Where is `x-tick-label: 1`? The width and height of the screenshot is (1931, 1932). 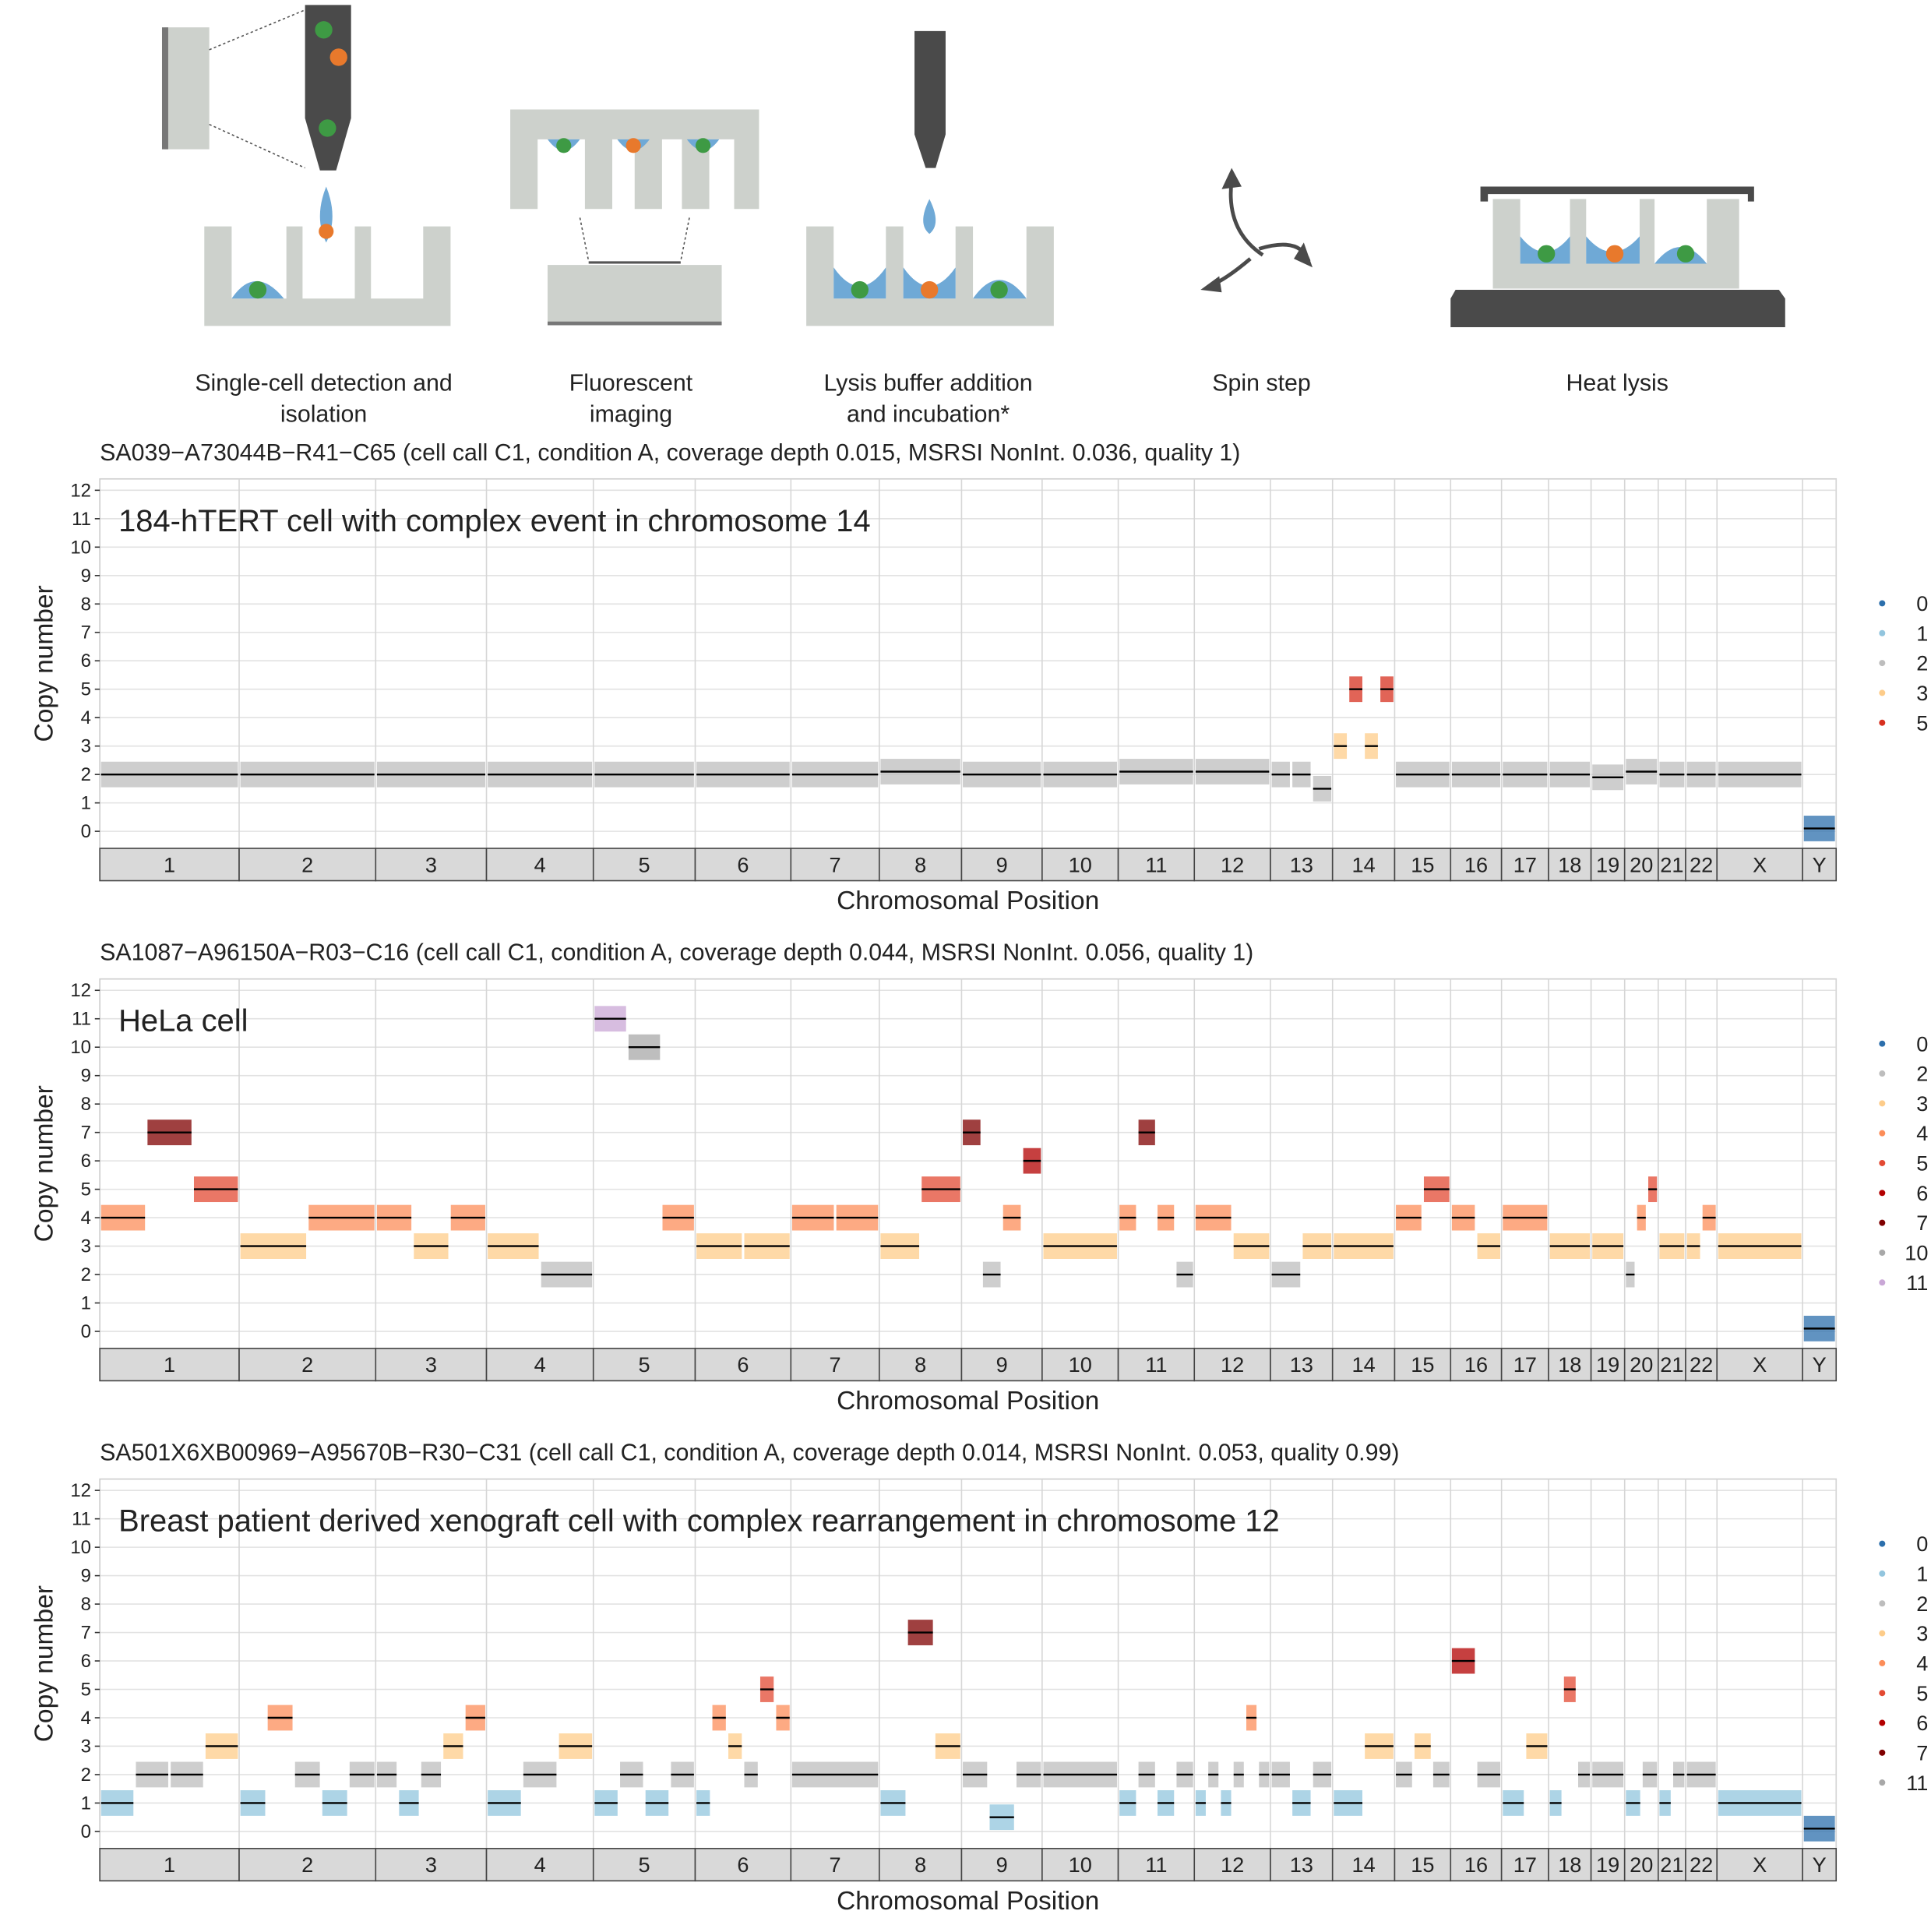 x-tick-label: 1 is located at coordinates (169, 864).